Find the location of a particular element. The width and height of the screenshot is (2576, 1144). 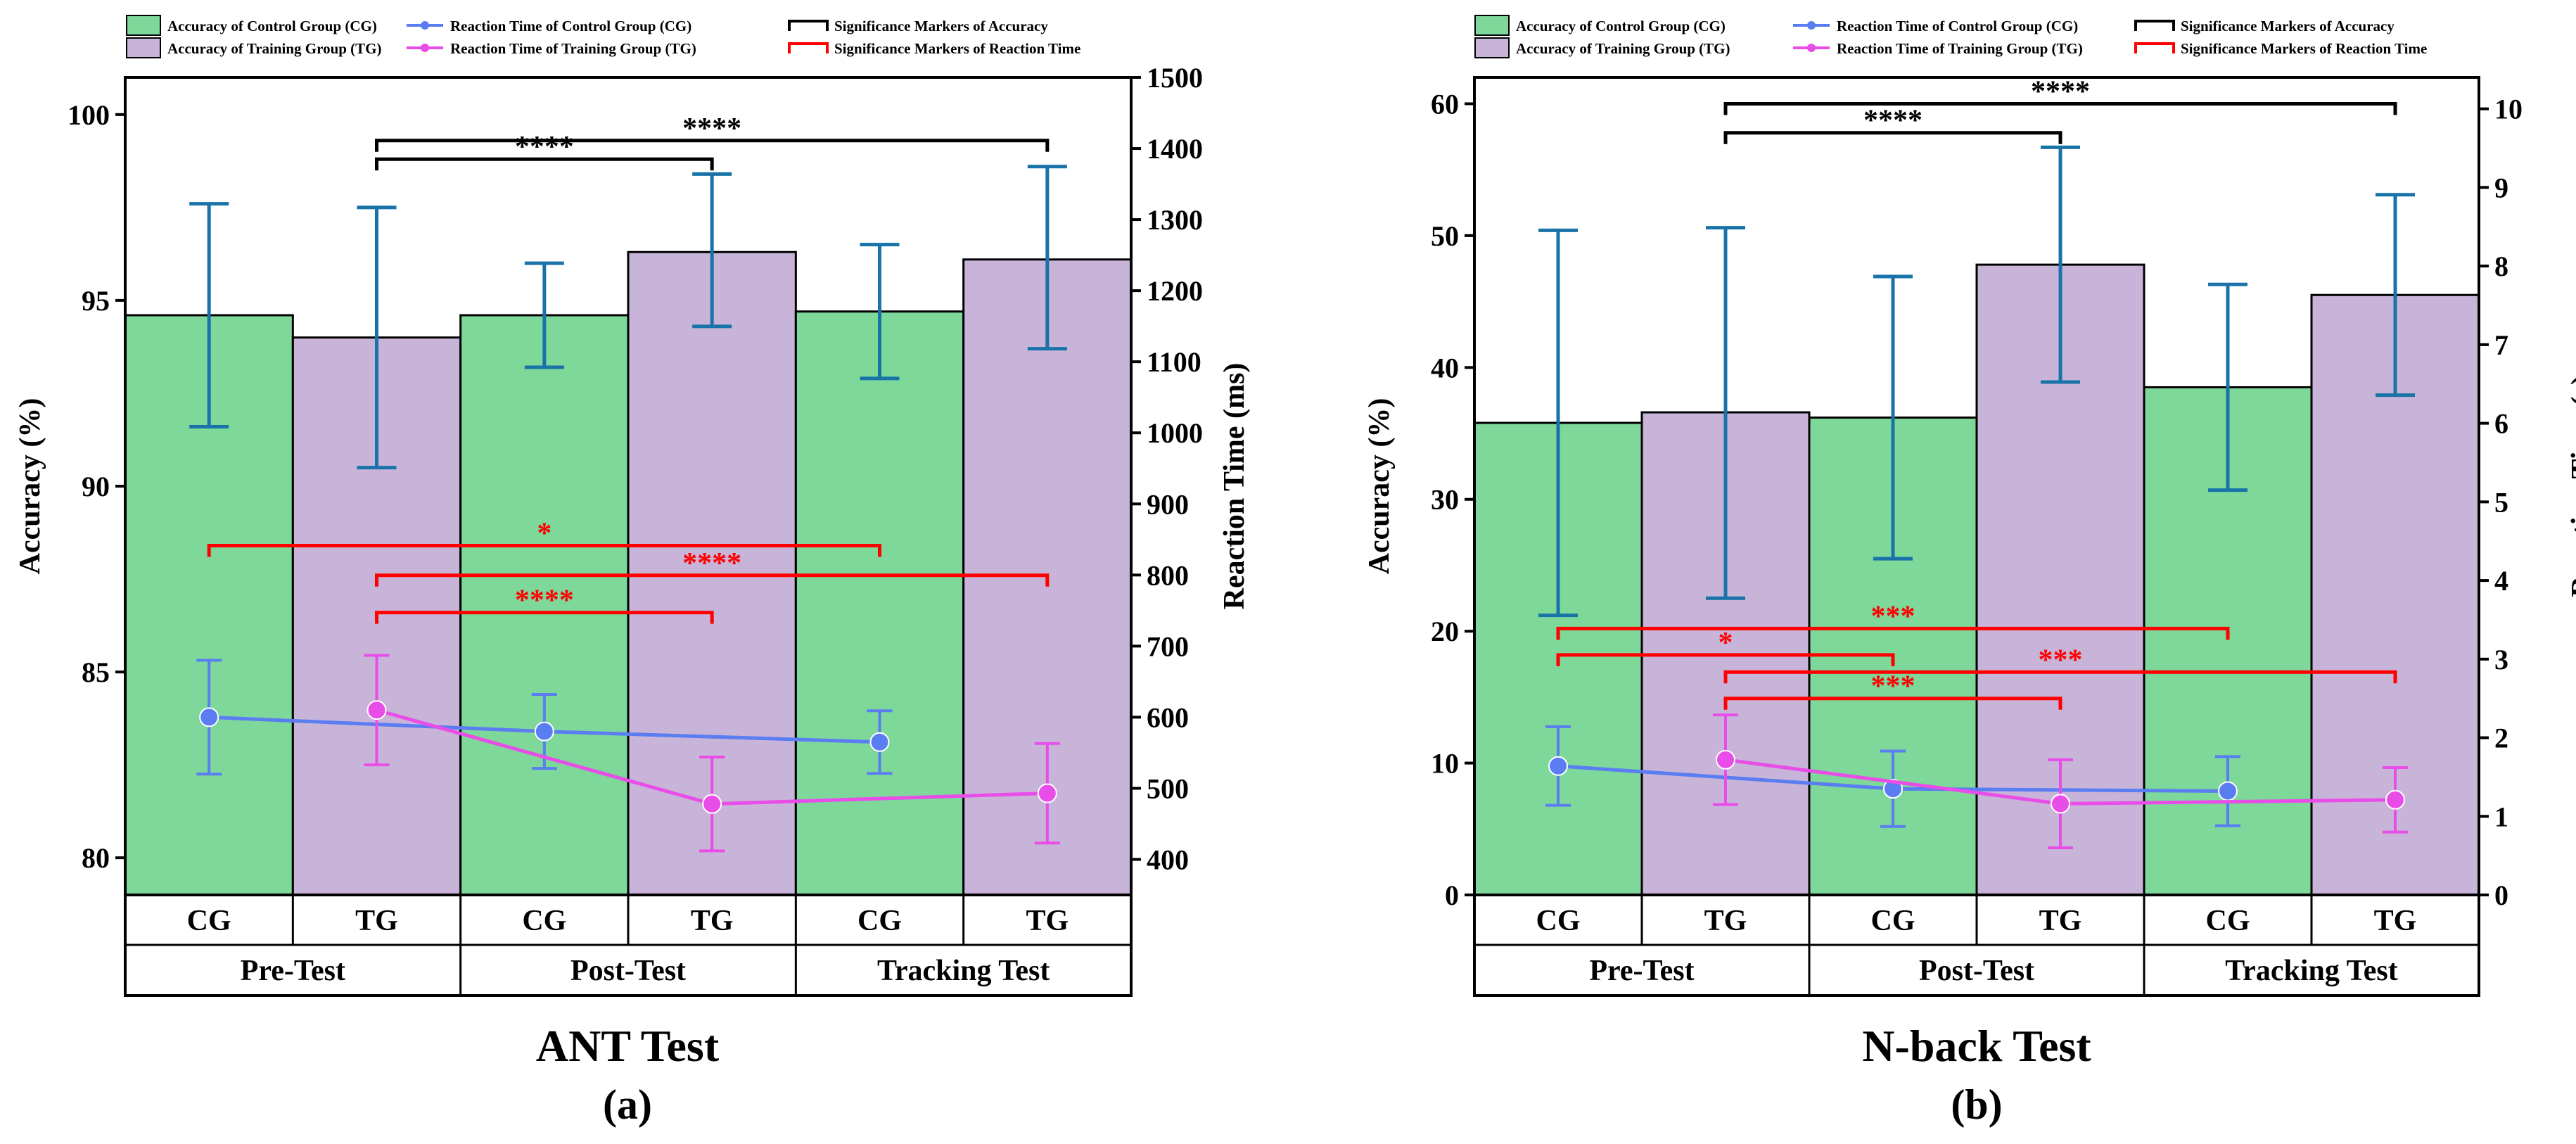

legend-label-sig-acc: Significance Markers of Accuracy is located at coordinates (2288, 26).